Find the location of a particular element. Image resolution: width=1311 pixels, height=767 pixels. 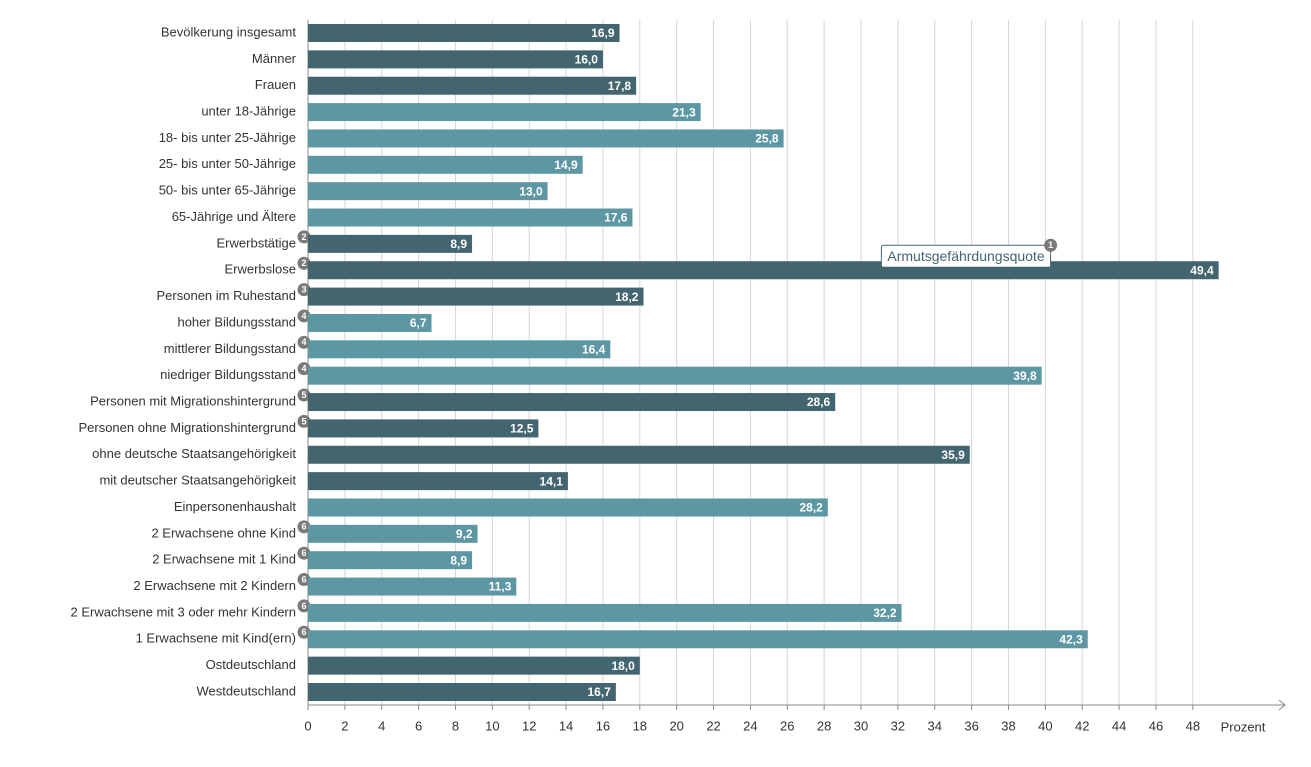

x-tick-label: 6 is located at coordinates (418, 725).